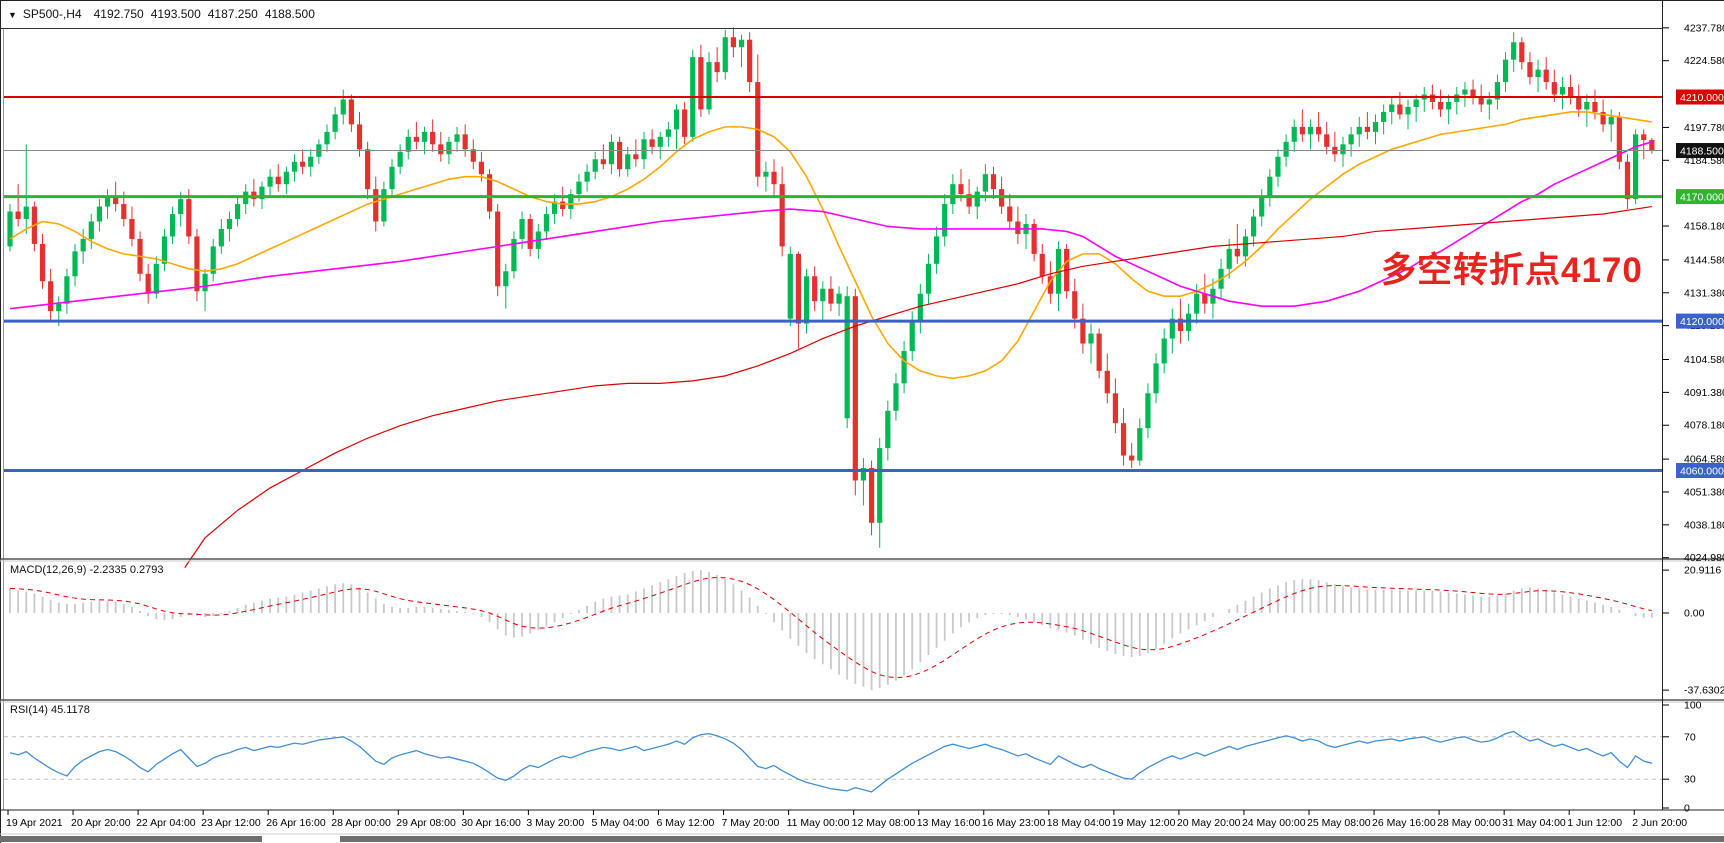  Describe the element at coordinates (1690, 737) in the screenshot. I see `rsi-tick-label: 70` at that location.